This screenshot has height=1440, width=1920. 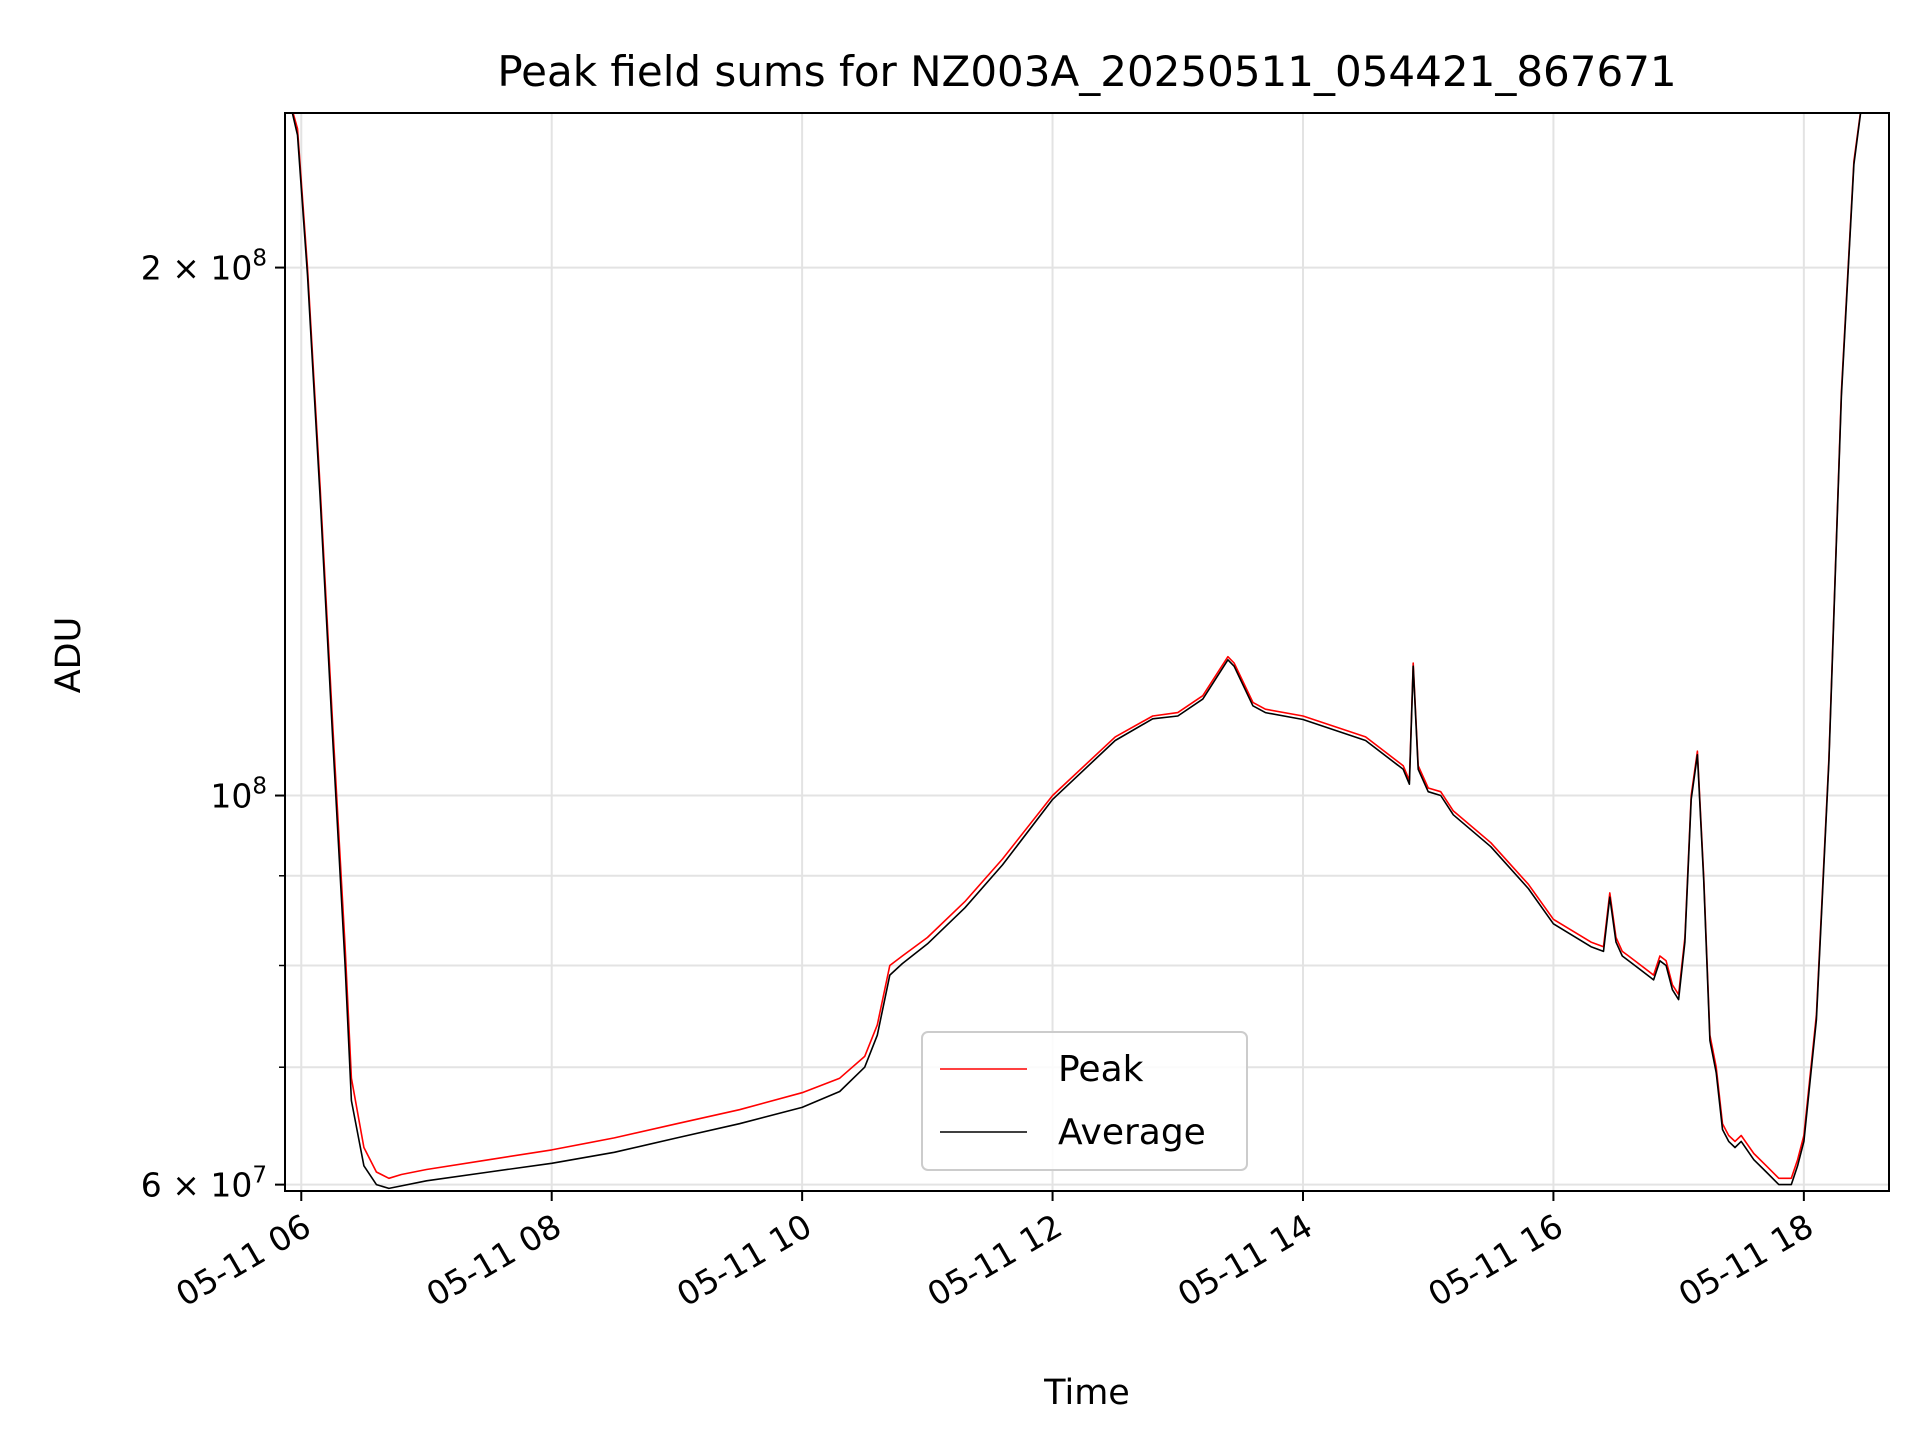 I want to click on y-tick-label-0: 6 × 107, so click(x=204, y=1184).